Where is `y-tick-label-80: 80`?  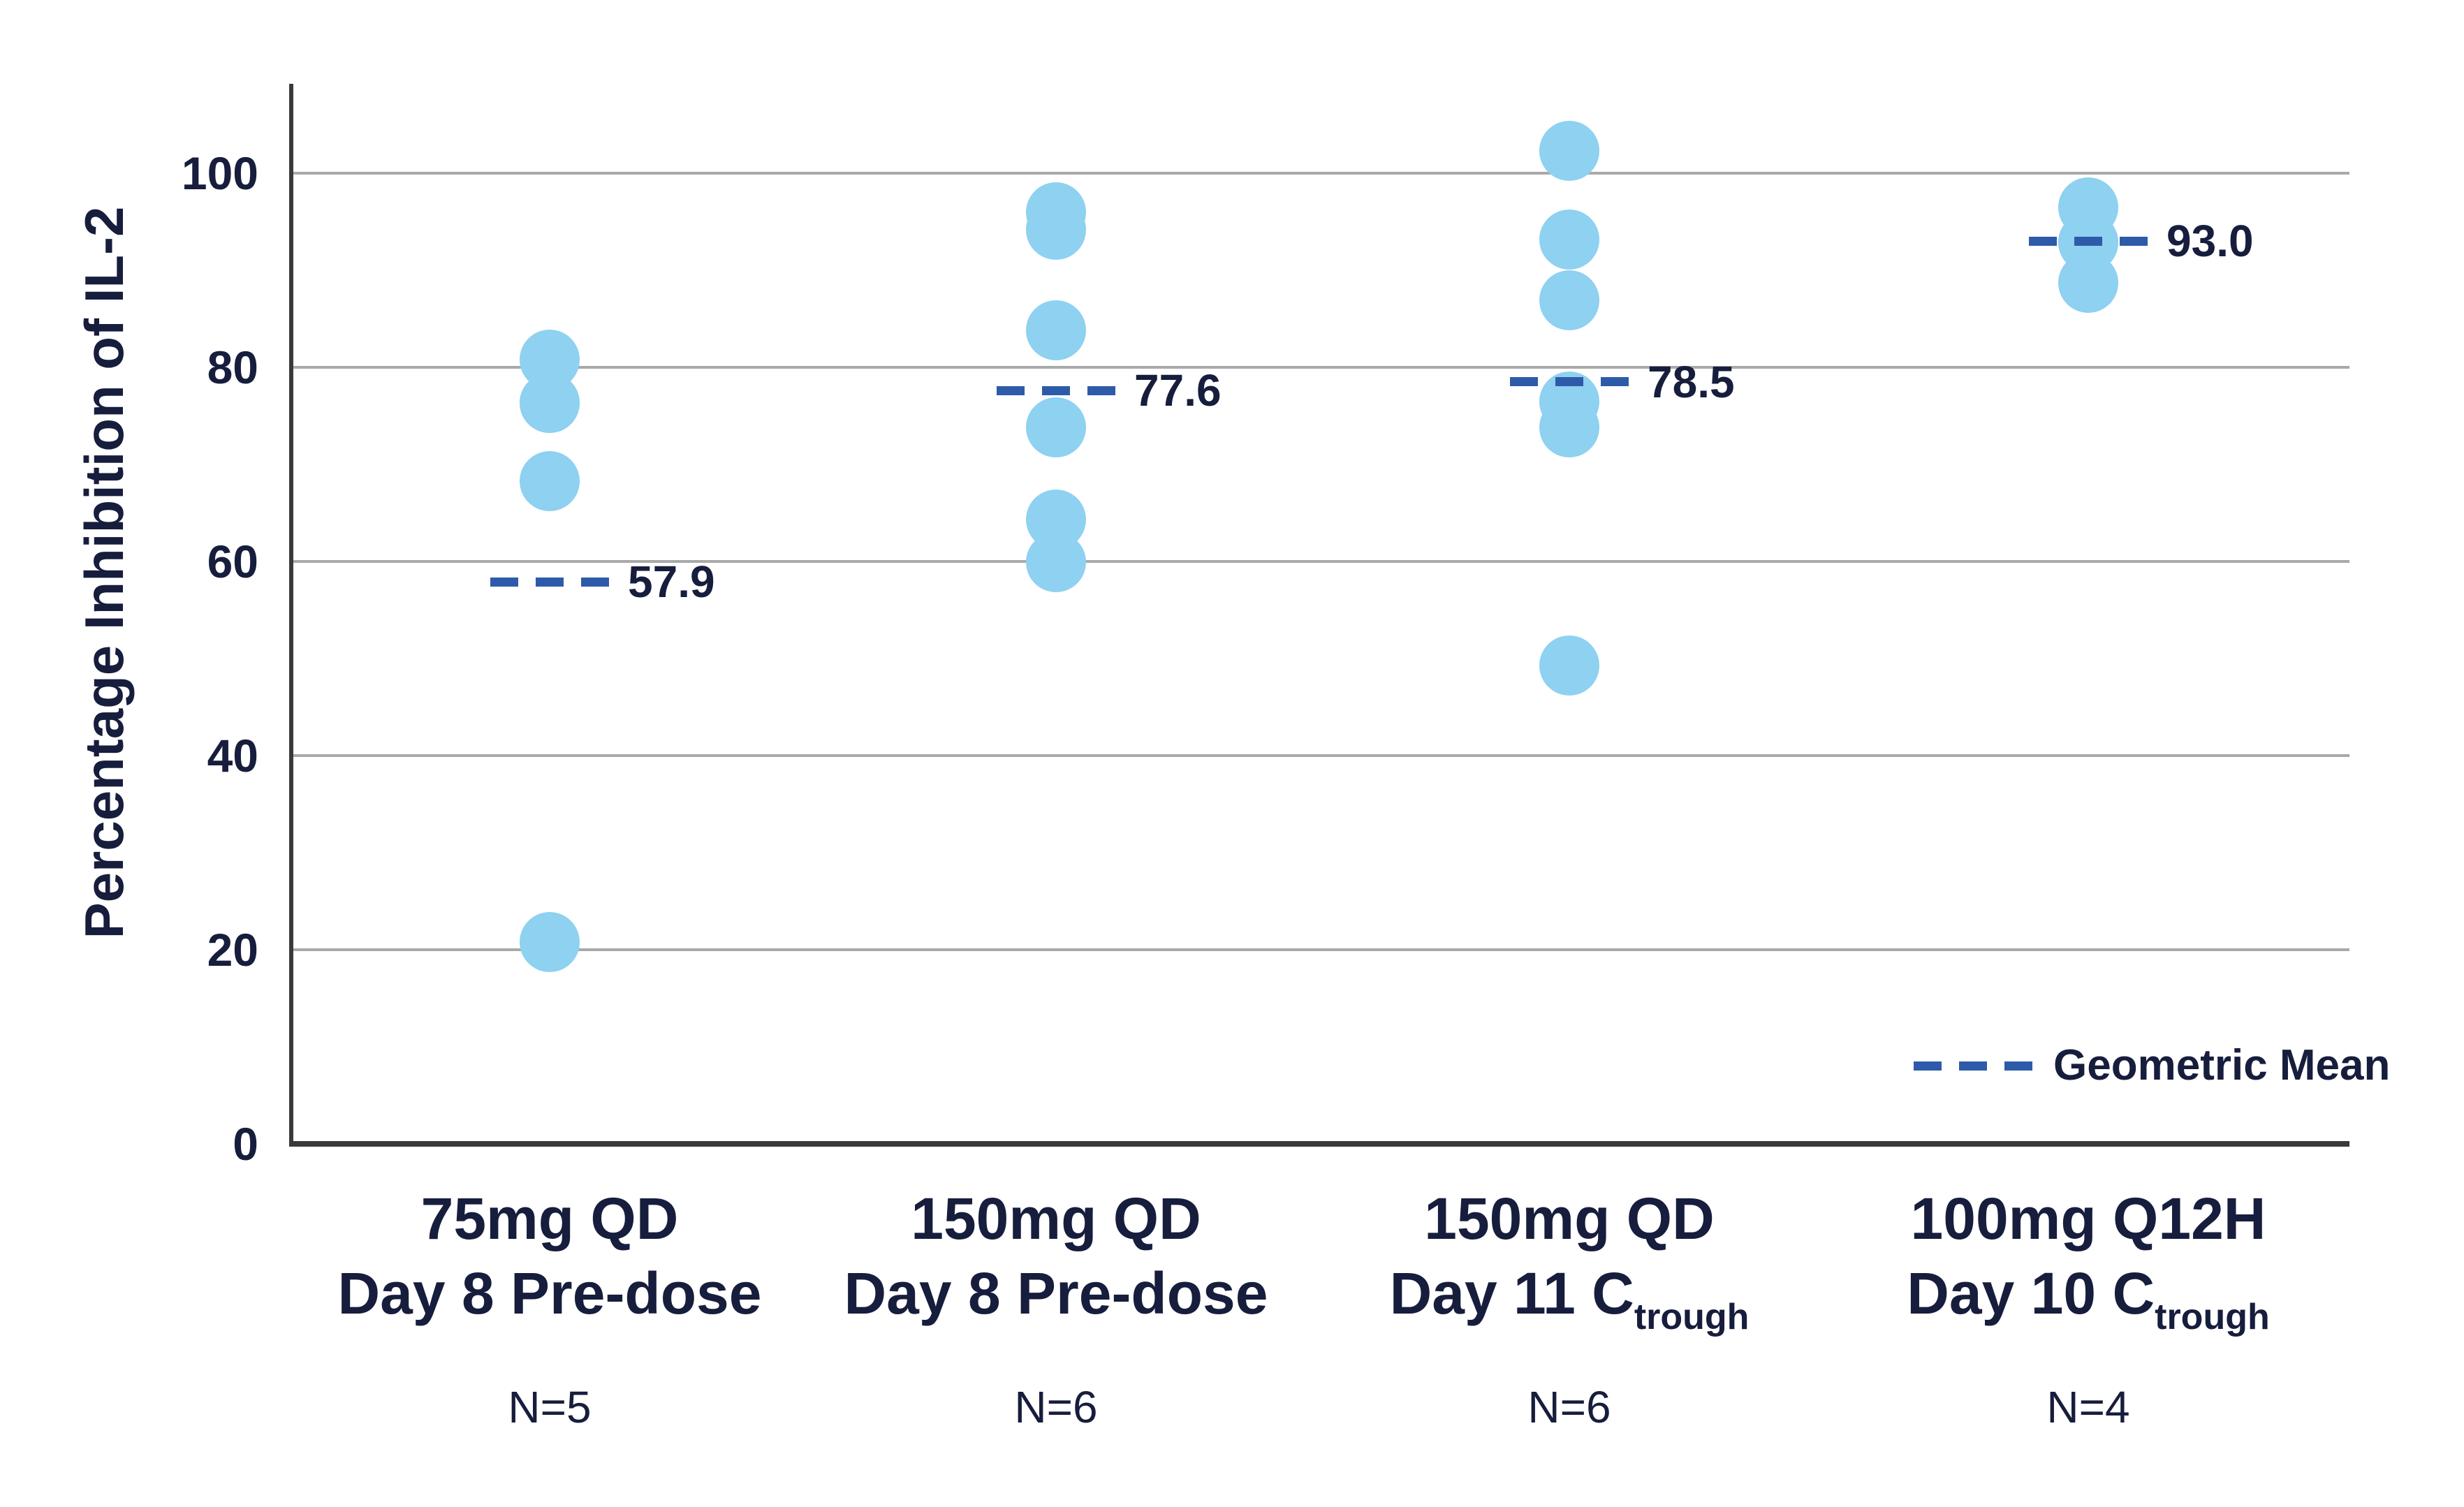 y-tick-label-80: 80 is located at coordinates (232, 367).